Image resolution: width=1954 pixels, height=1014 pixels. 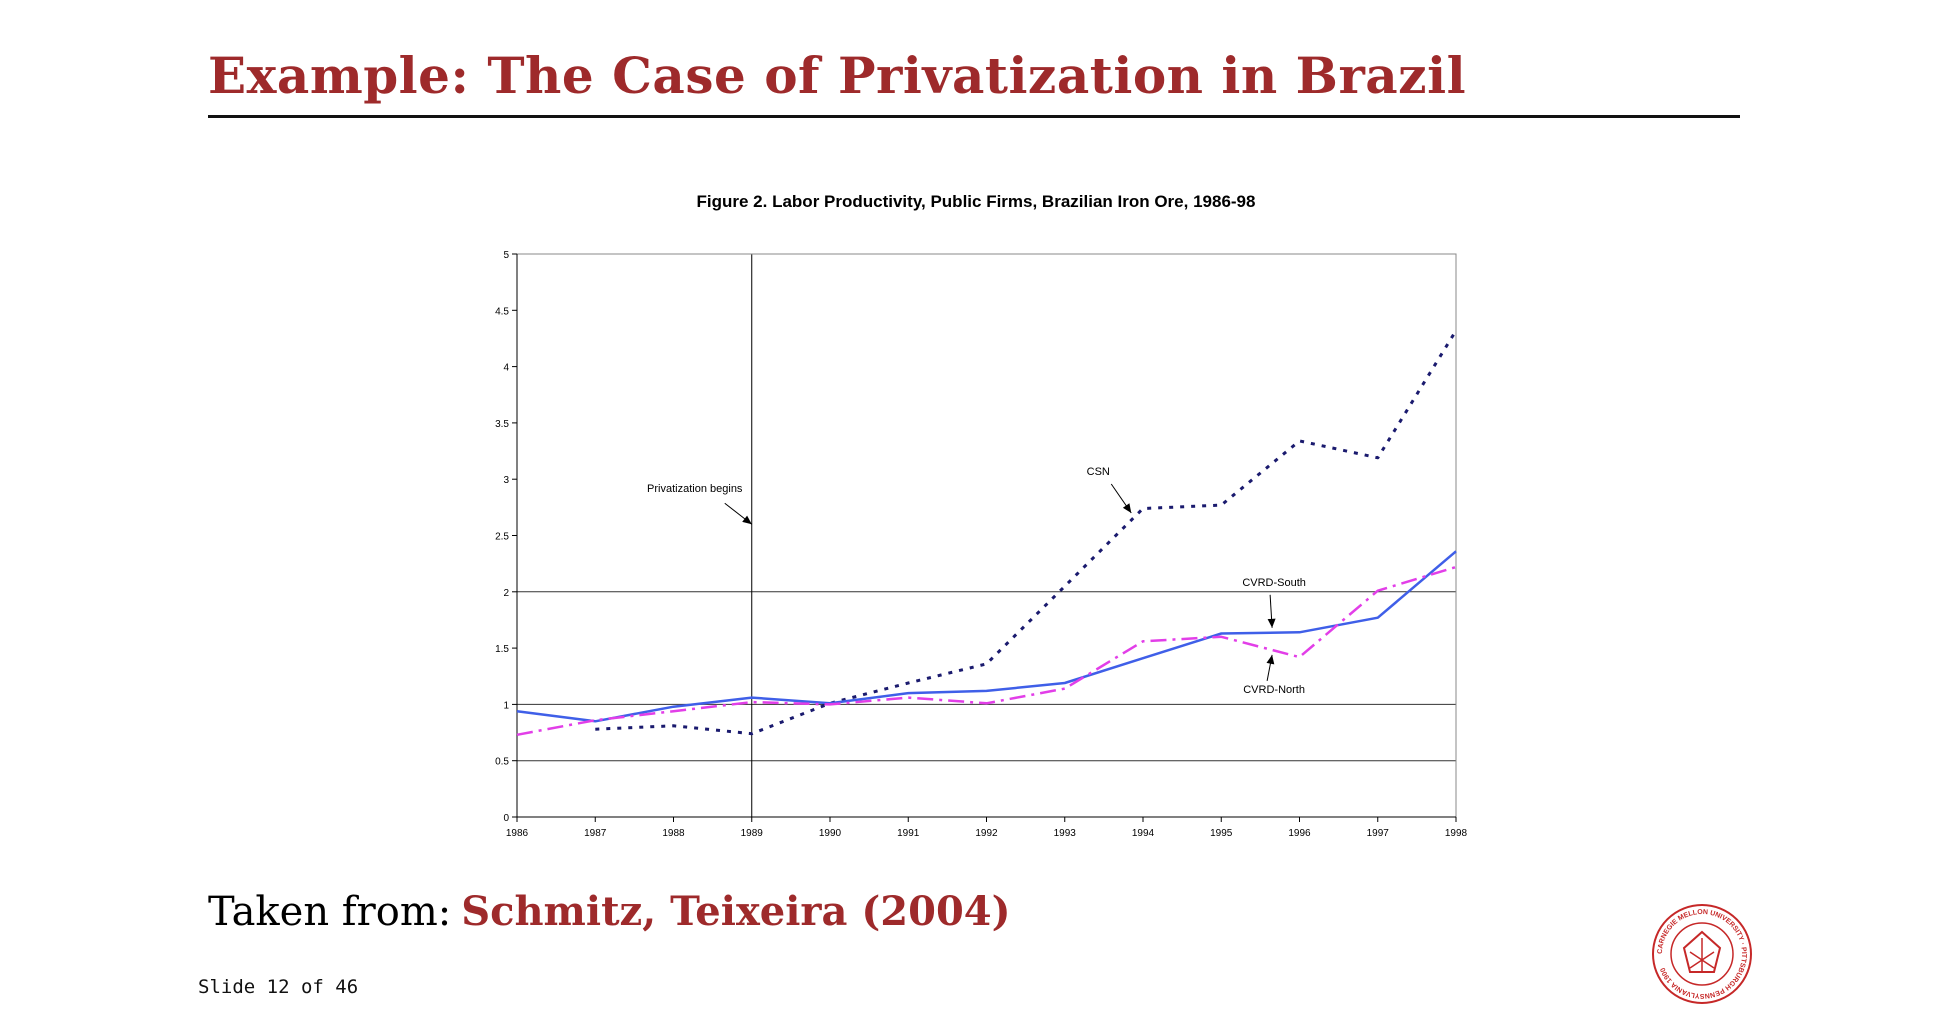 What do you see at coordinates (736, 911) in the screenshot?
I see `citation-source: Schmitz, Teixeira (2004)` at bounding box center [736, 911].